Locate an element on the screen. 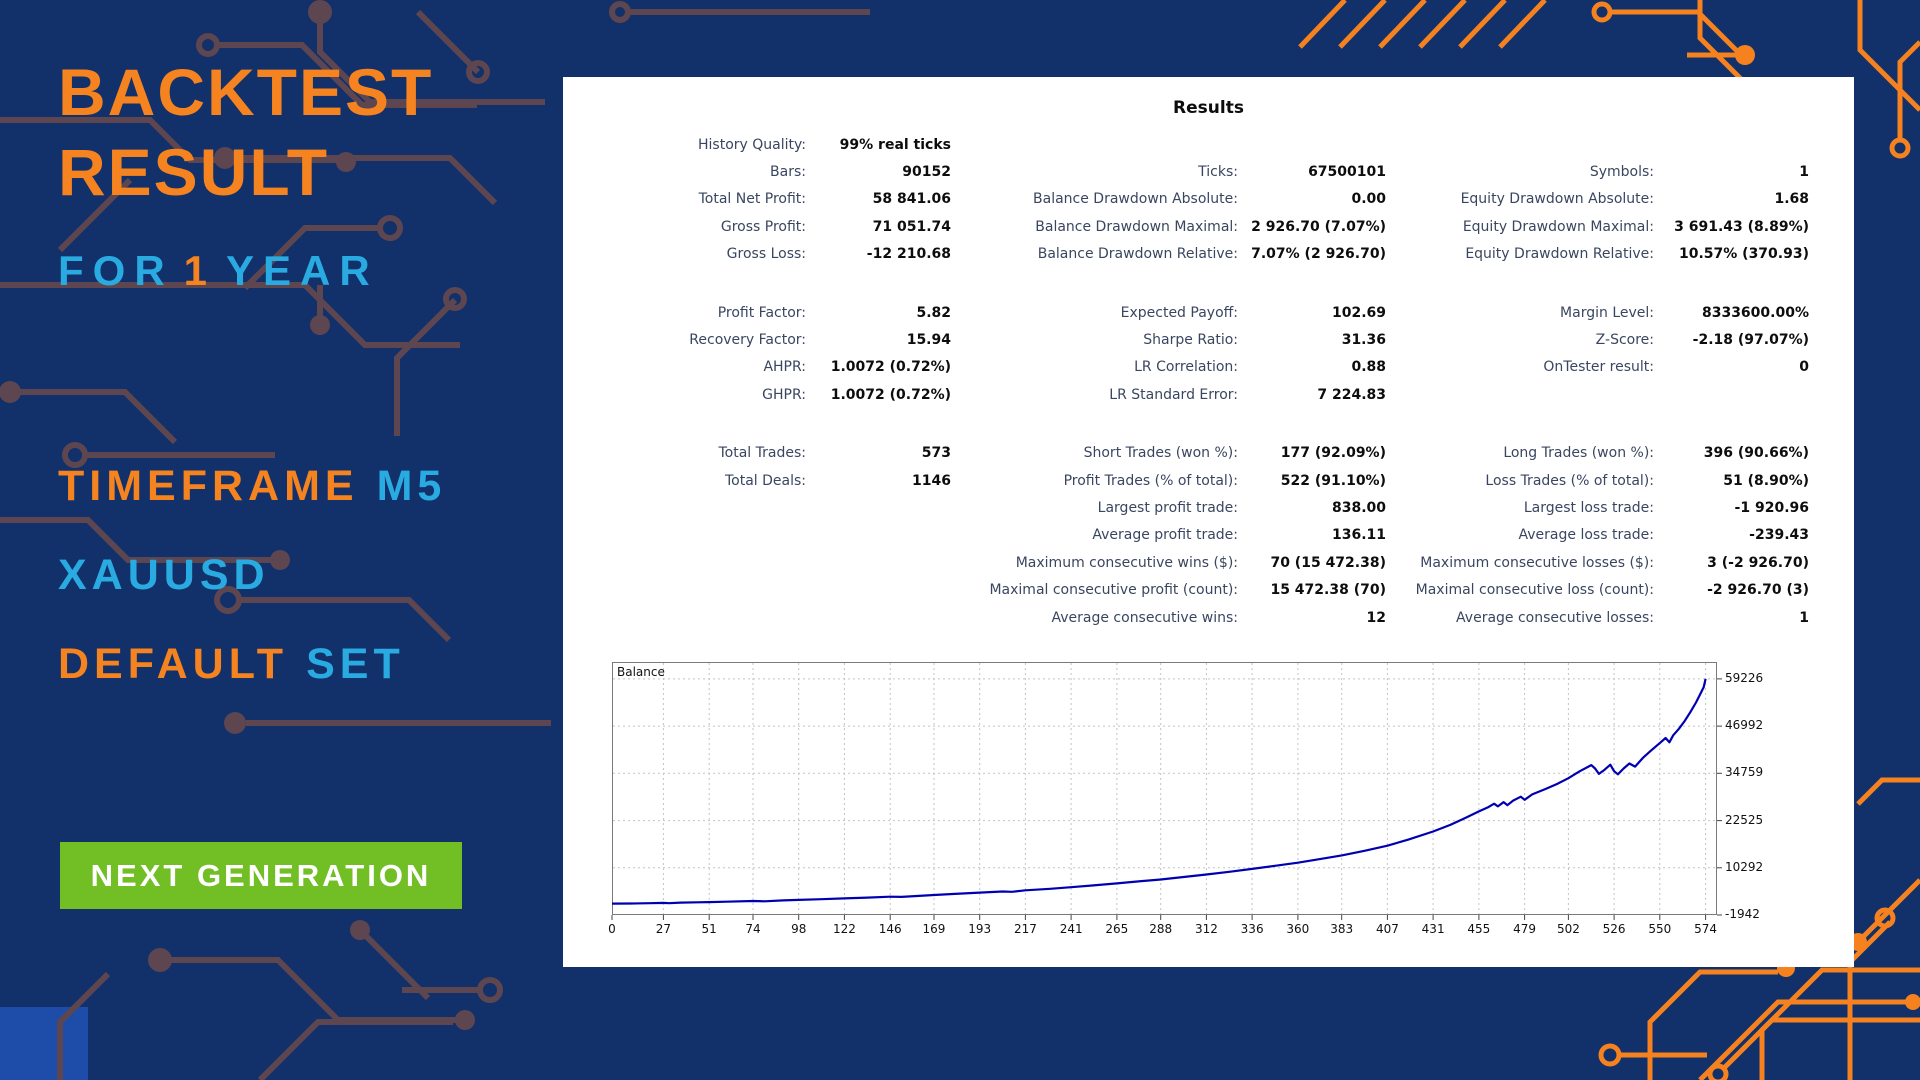 The height and width of the screenshot is (1080, 1920). timeframe-line: TIMEFRAME M5 is located at coordinates (252, 486).